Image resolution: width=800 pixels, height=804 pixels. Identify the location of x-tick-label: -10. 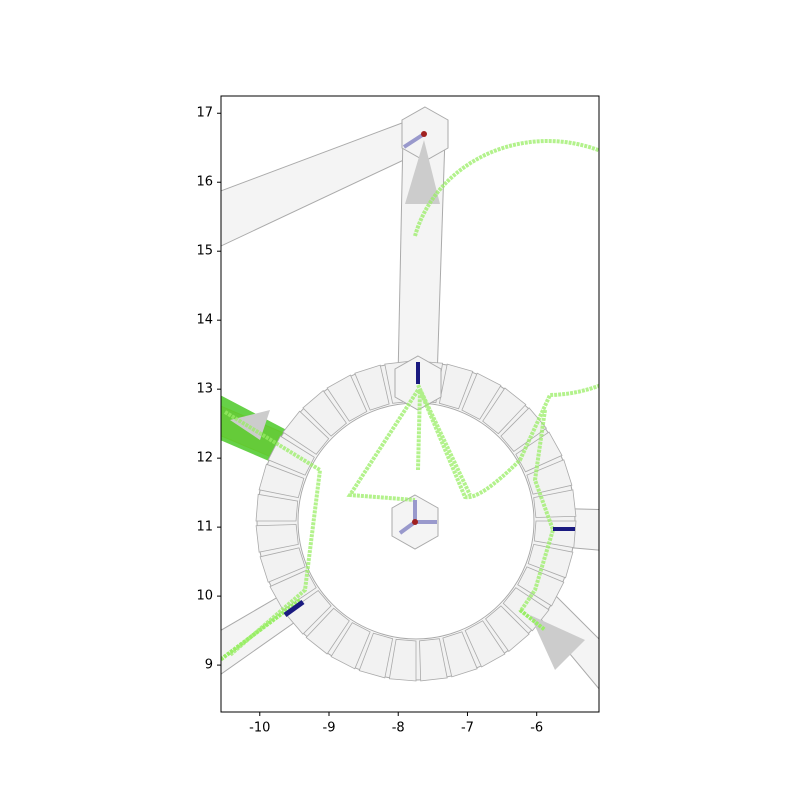
(259, 728).